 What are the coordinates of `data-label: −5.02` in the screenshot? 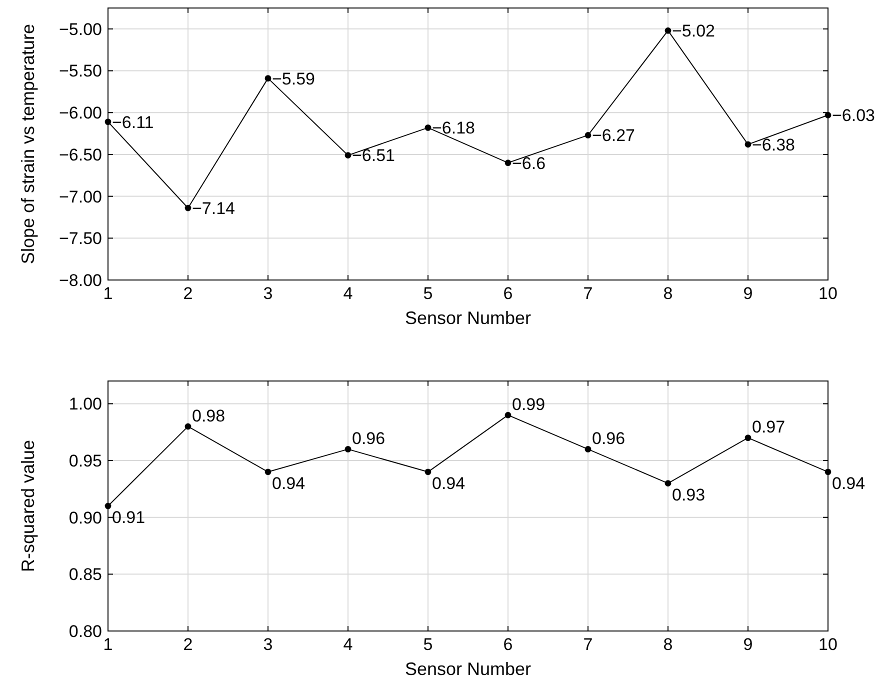 It's located at (694, 31).